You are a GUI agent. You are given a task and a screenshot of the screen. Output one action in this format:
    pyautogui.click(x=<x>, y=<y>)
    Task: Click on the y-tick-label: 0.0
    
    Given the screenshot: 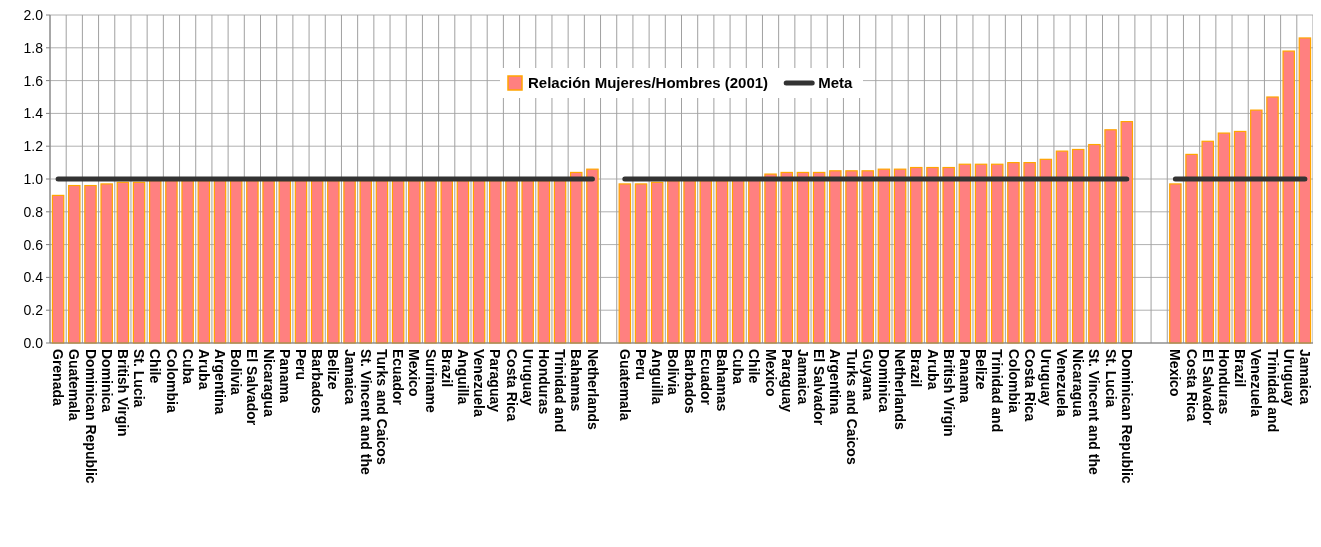 What is the action you would take?
    pyautogui.click(x=33, y=342)
    